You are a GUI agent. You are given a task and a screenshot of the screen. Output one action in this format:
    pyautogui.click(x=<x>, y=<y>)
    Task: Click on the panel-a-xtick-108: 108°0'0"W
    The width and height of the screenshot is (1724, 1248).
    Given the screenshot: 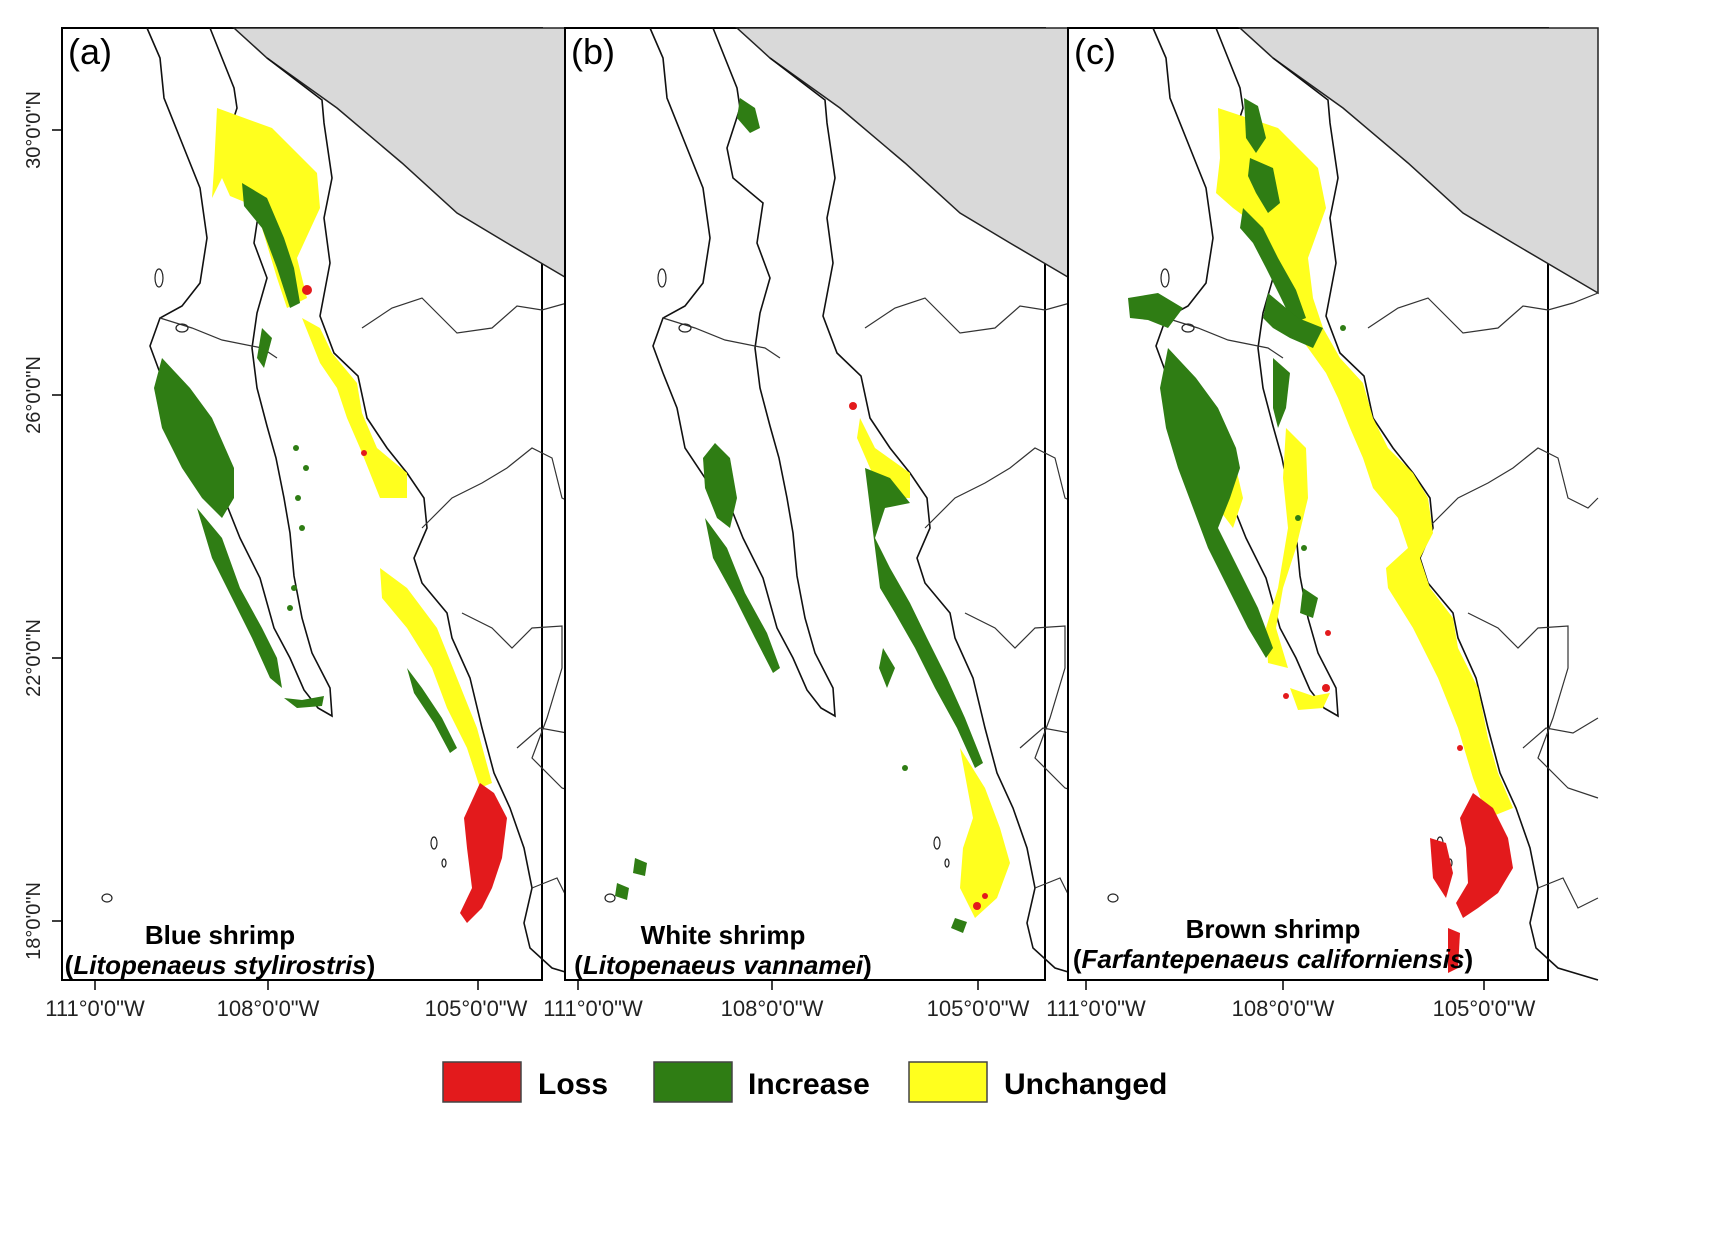 What is the action you would take?
    pyautogui.click(x=268, y=1008)
    